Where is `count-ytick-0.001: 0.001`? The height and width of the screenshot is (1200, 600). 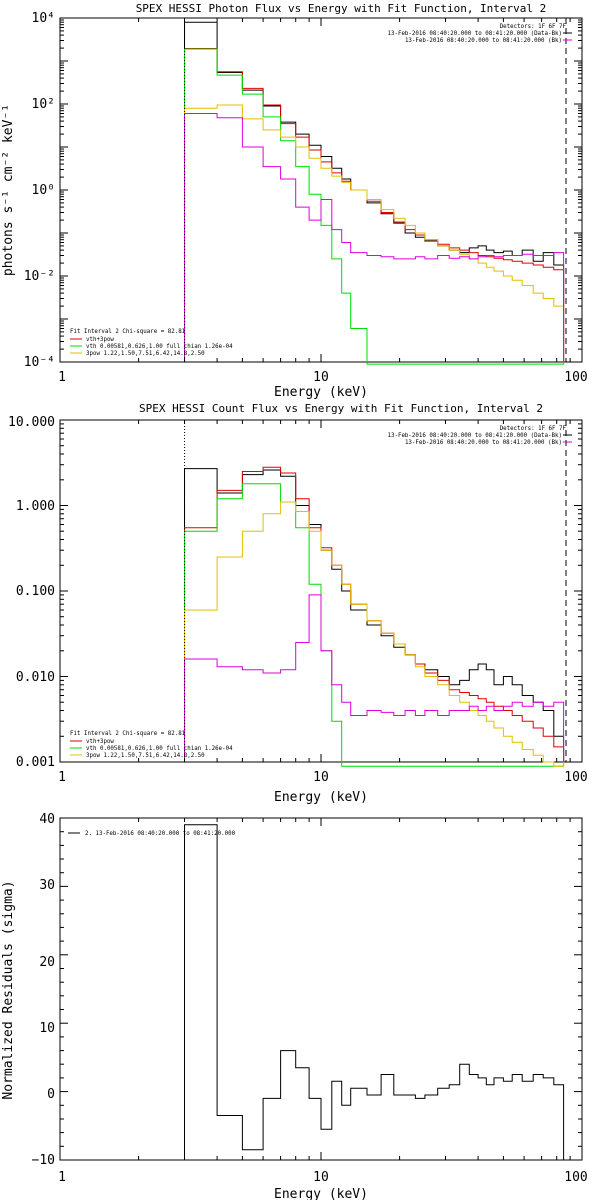 count-ytick-0.001: 0.001 is located at coordinates (35, 762).